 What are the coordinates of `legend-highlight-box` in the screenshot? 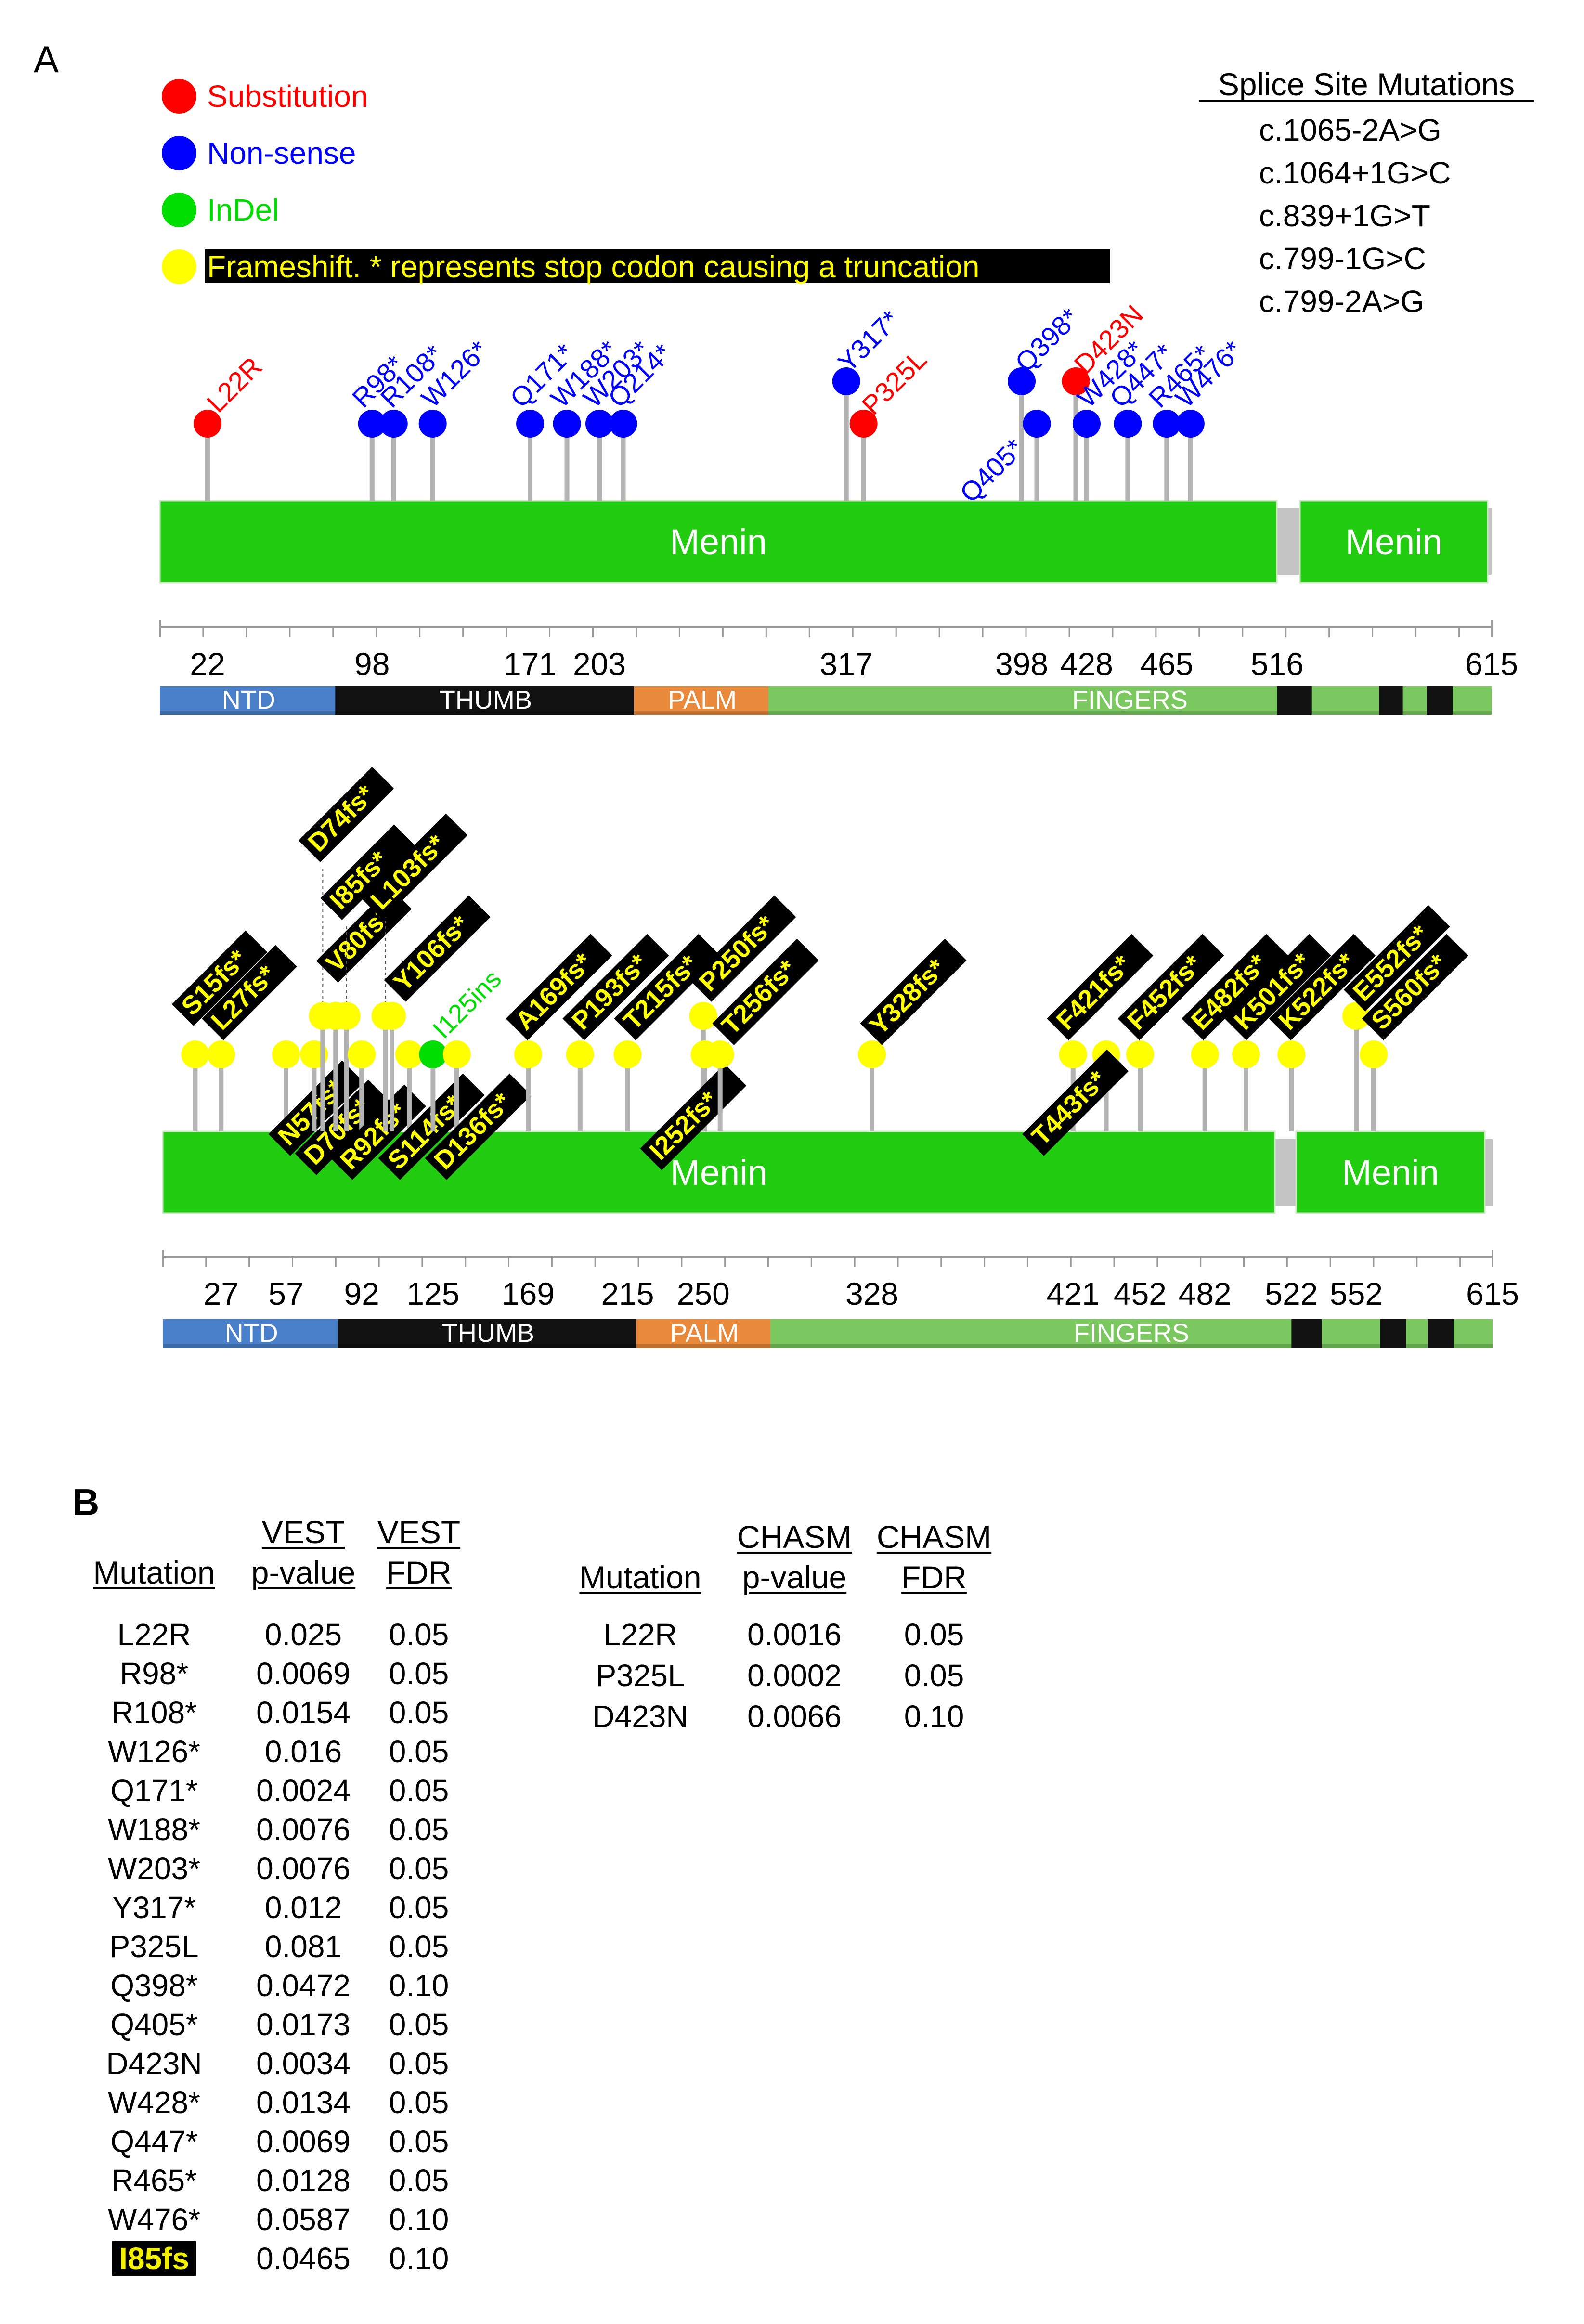 It's located at (657, 266).